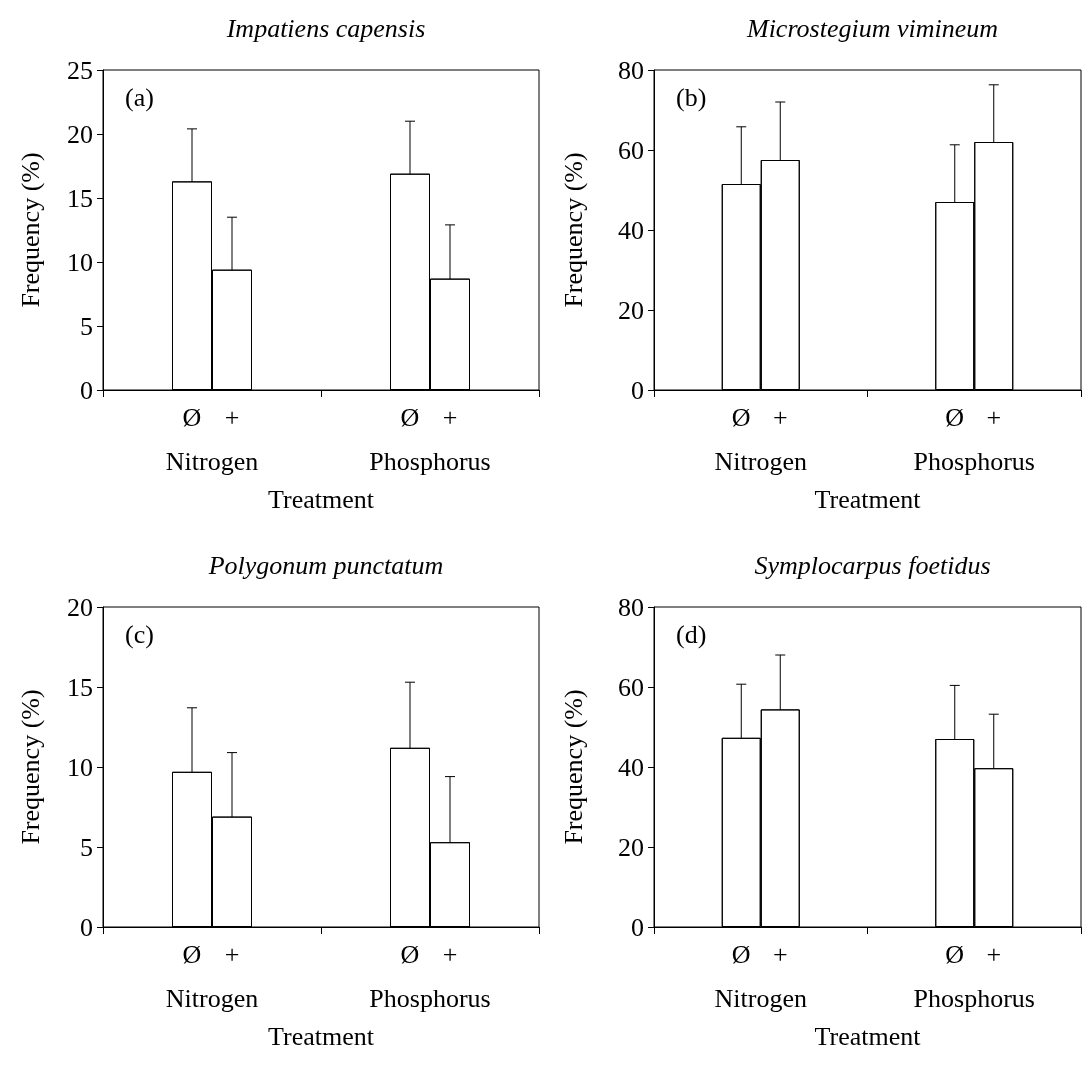  I want to click on annotation: (b), so click(691, 97).